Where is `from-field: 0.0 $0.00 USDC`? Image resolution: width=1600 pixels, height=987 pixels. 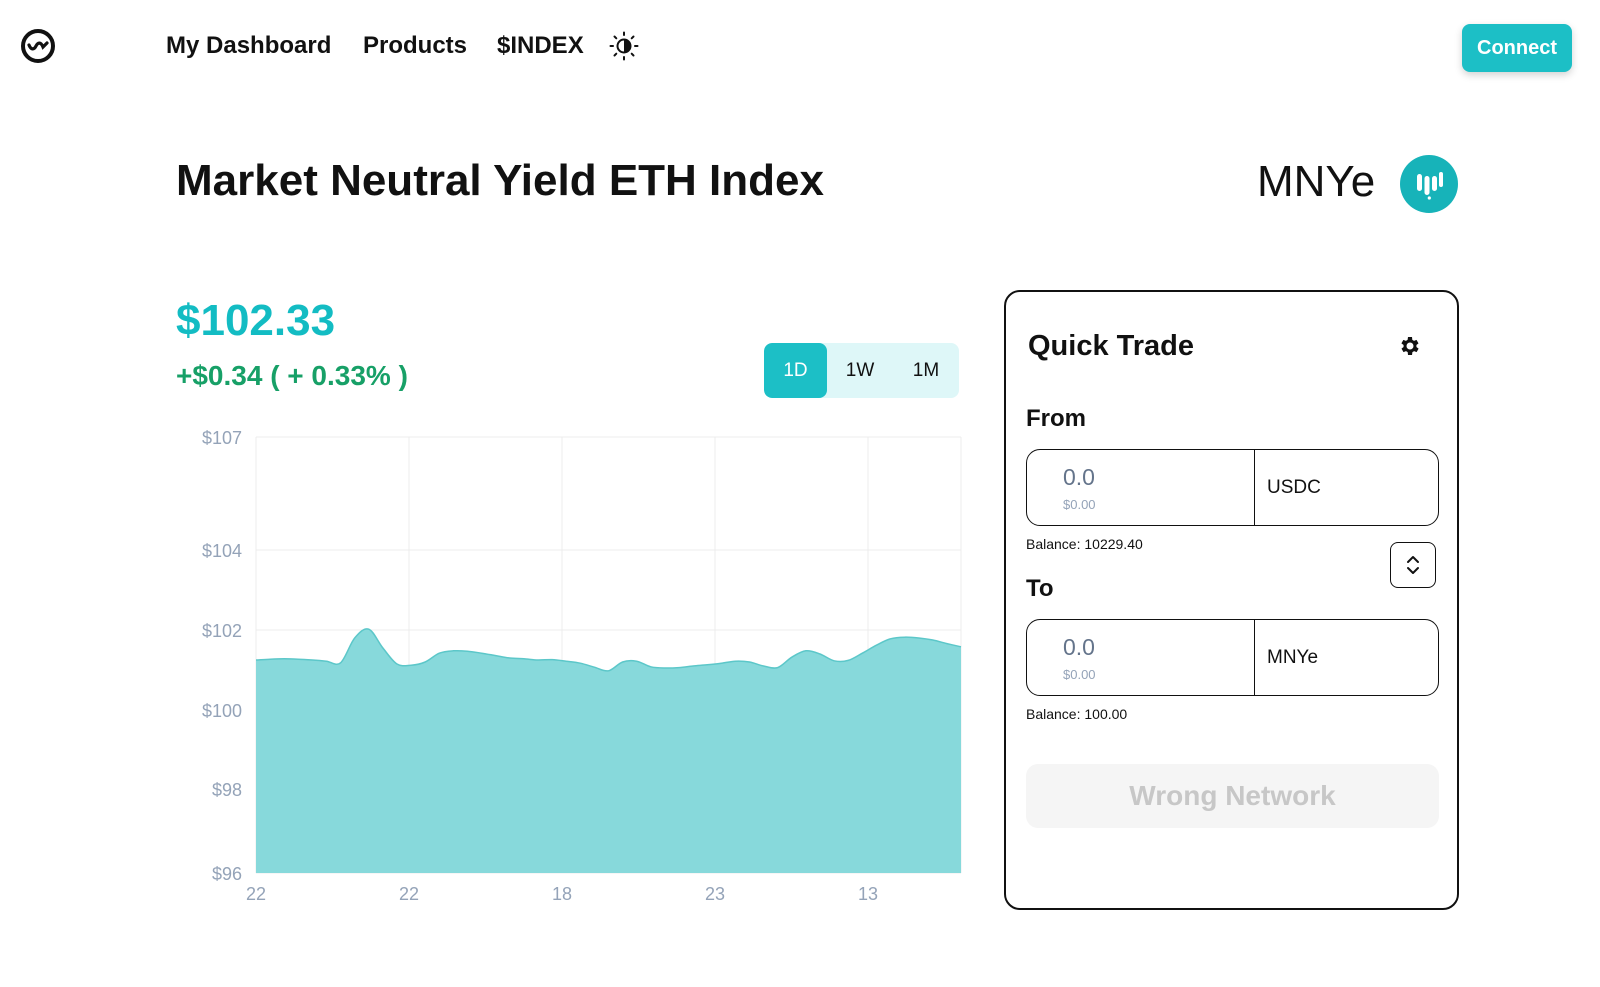 from-field: 0.0 $0.00 USDC is located at coordinates (1232, 487).